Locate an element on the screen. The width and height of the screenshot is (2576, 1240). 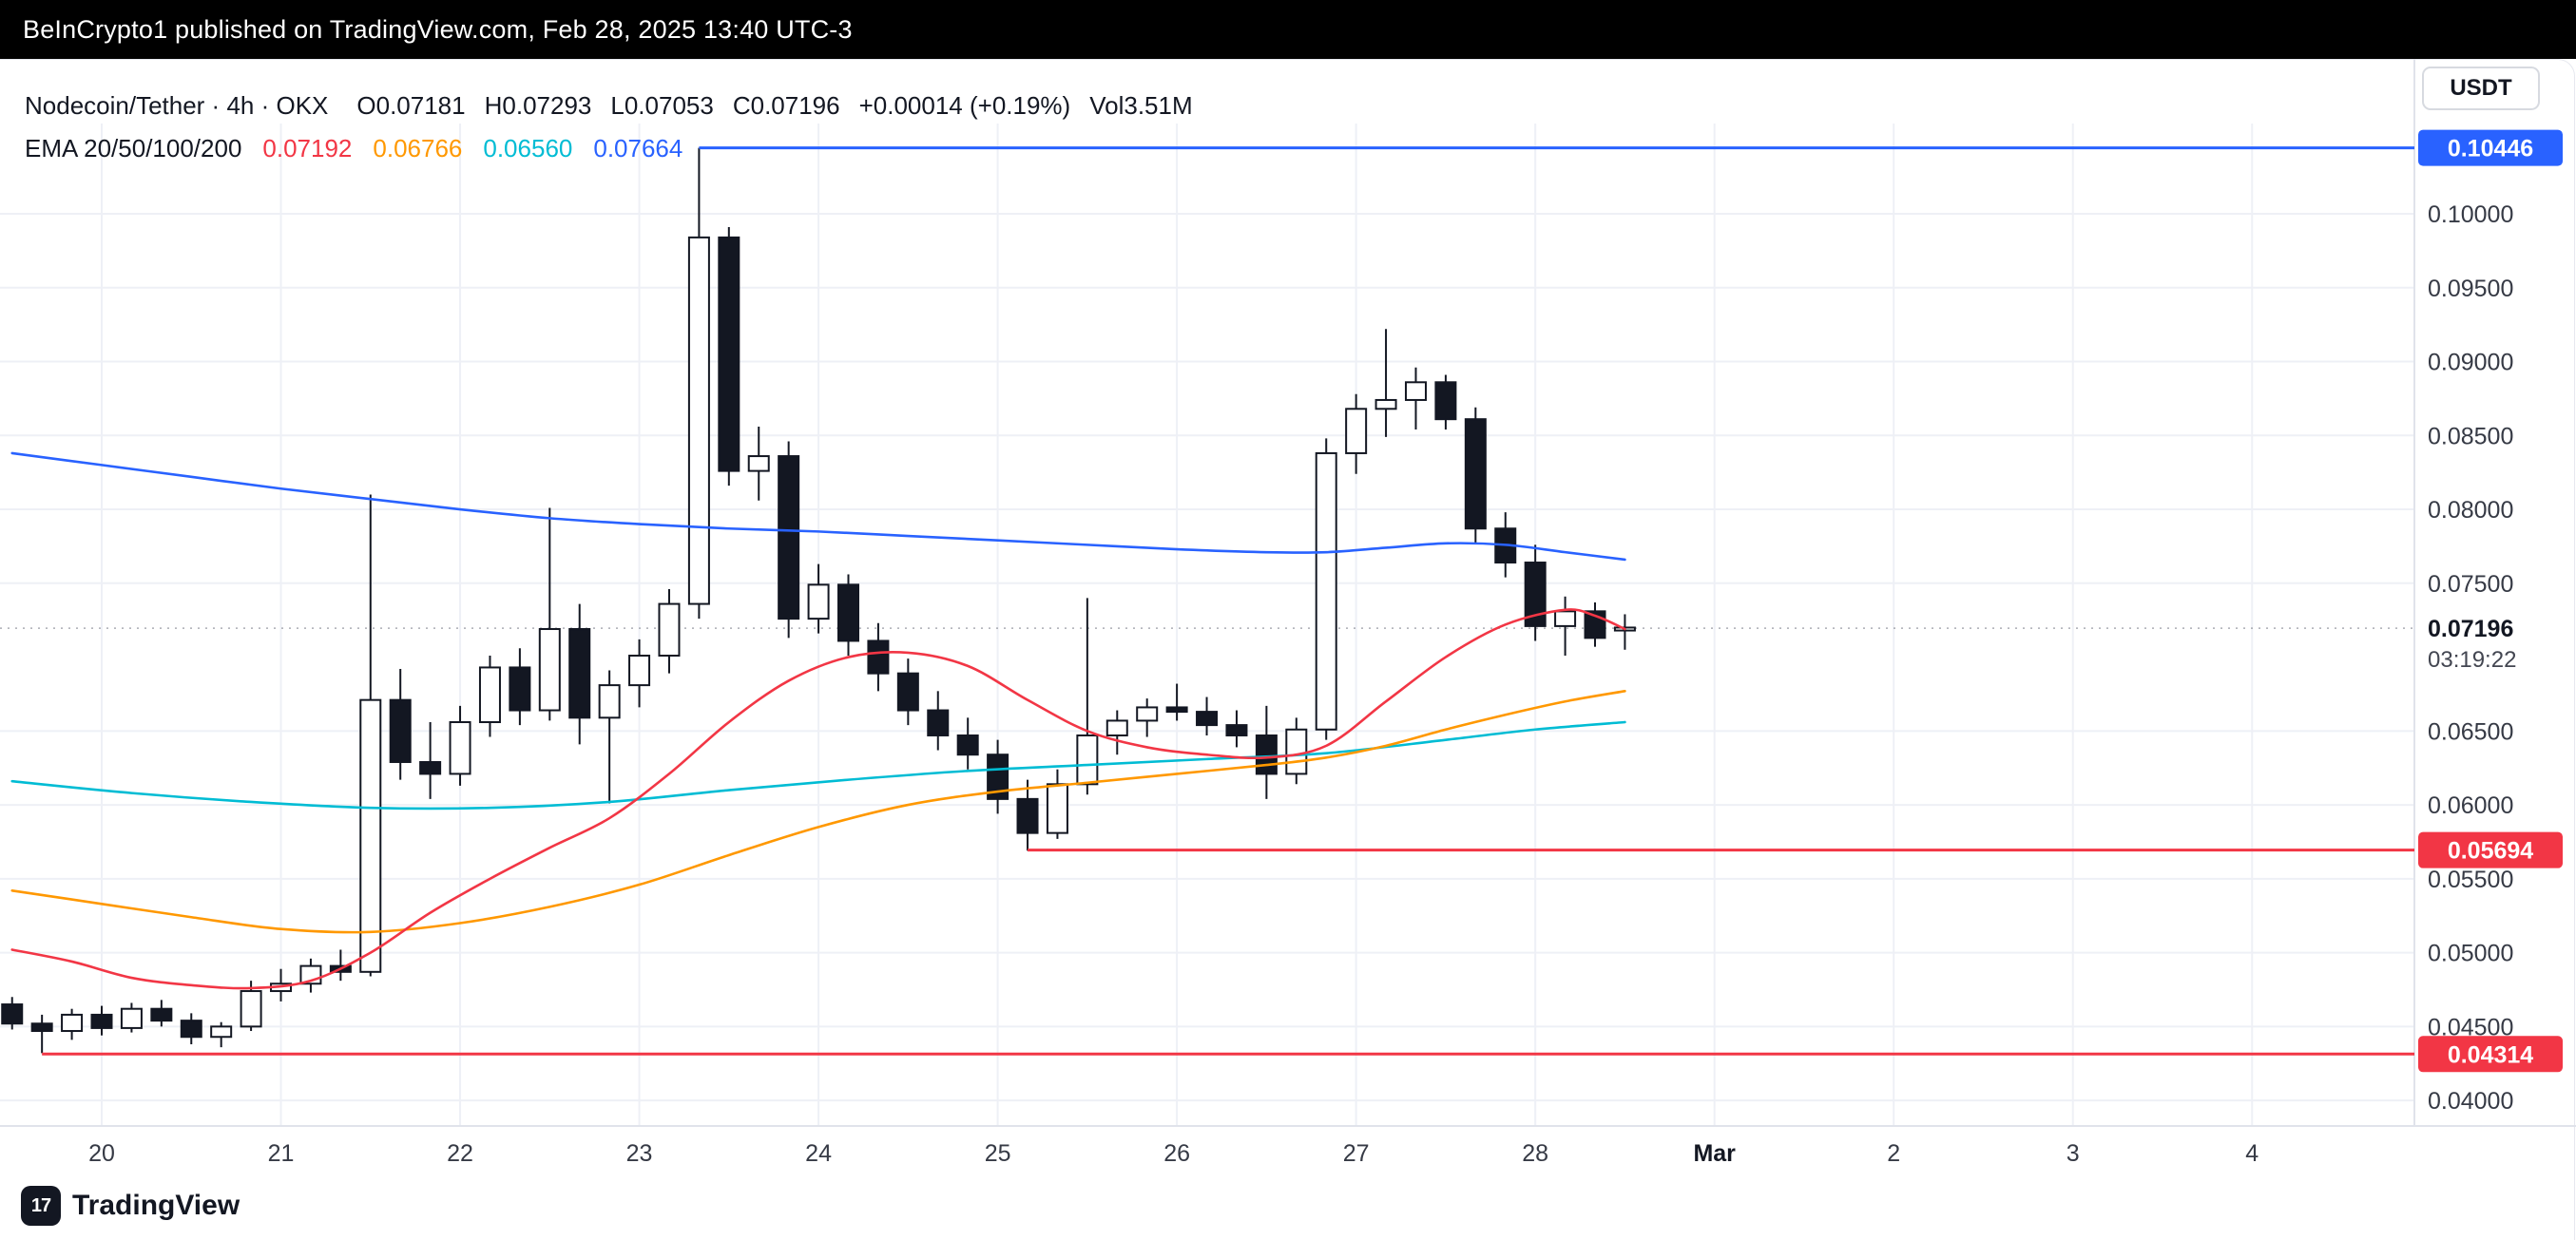
time-tick-label: 21 is located at coordinates (282, 1153).